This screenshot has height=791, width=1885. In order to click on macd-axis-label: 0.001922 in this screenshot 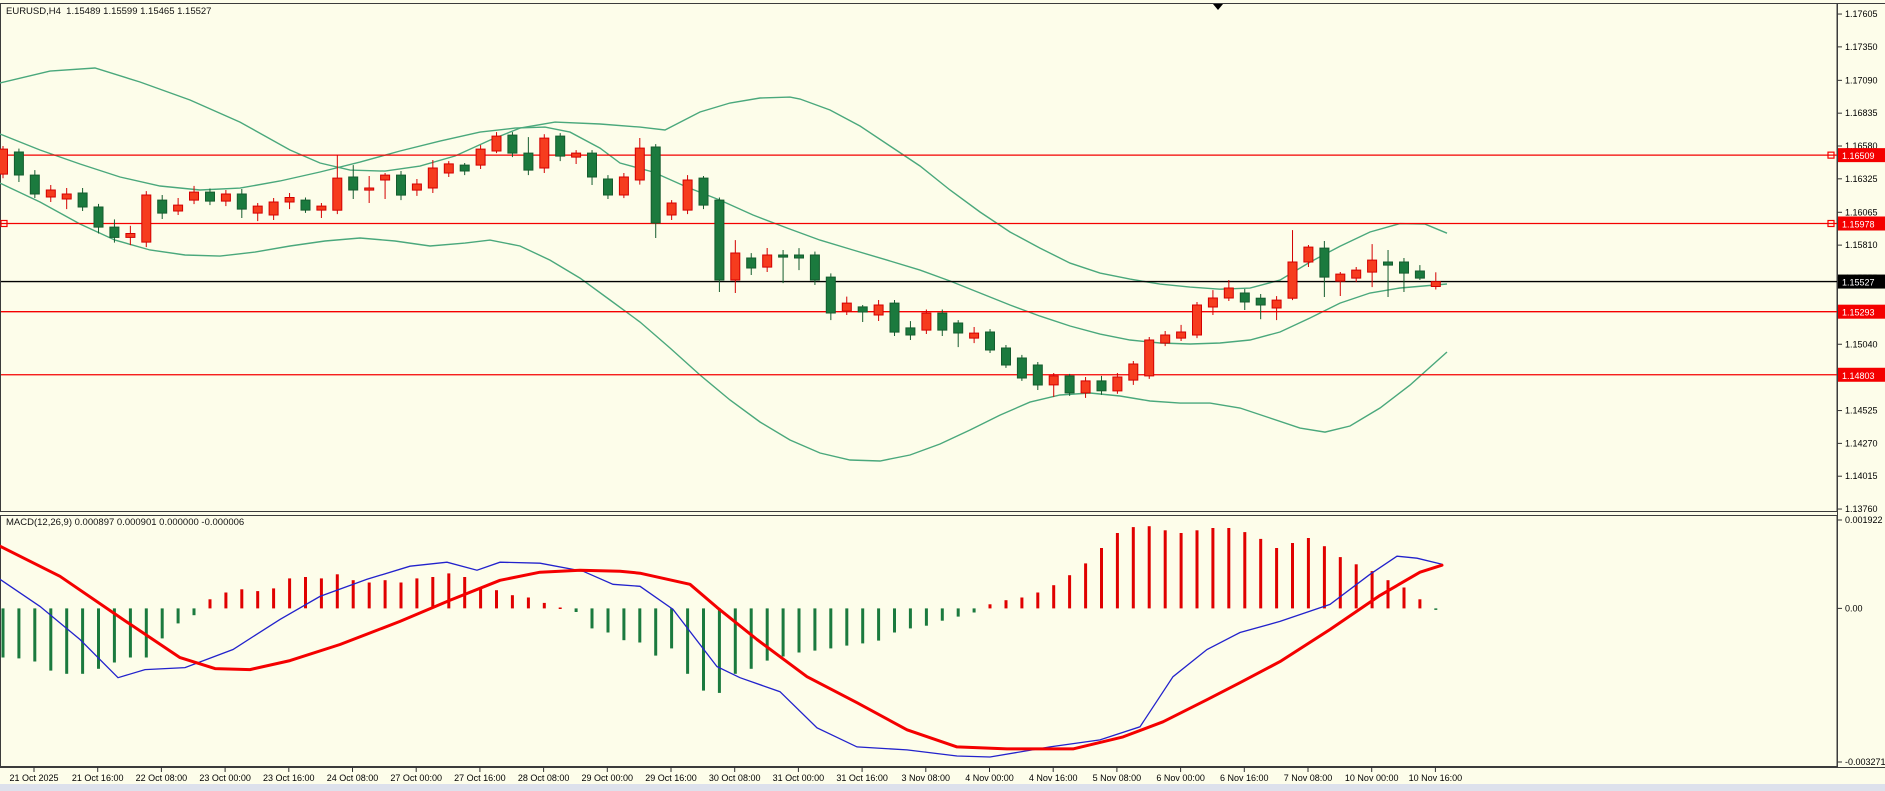, I will do `click(1864, 520)`.